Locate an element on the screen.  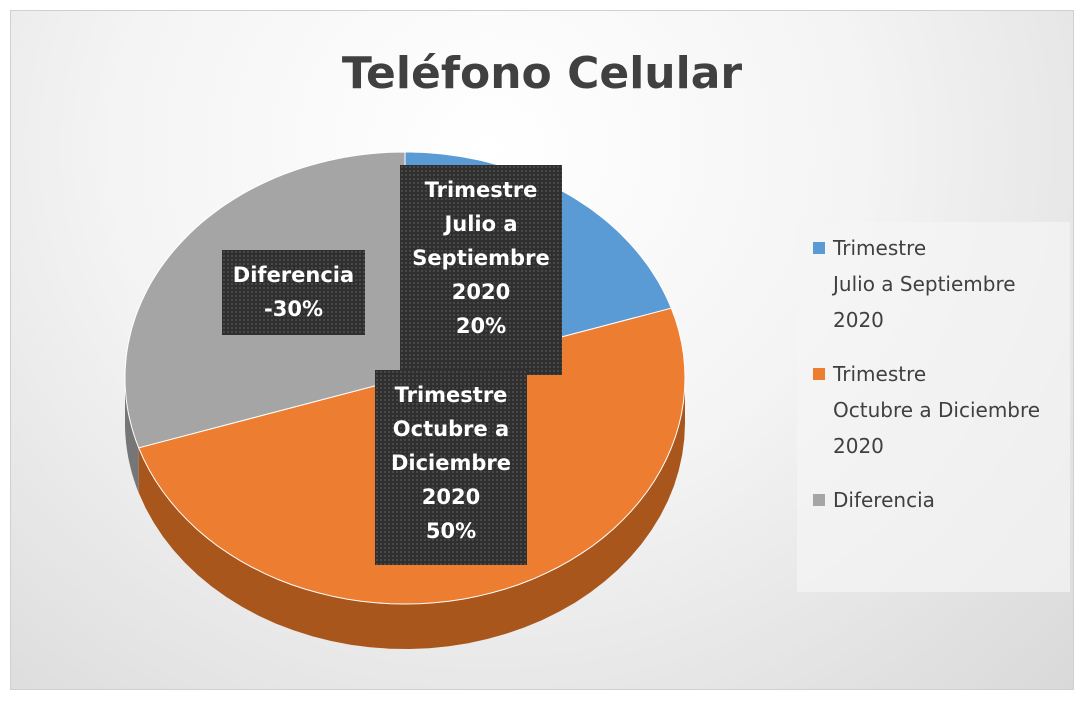
data-label-category: Trimestre Julio a Septiembre 2020 is located at coordinates (481, 241).